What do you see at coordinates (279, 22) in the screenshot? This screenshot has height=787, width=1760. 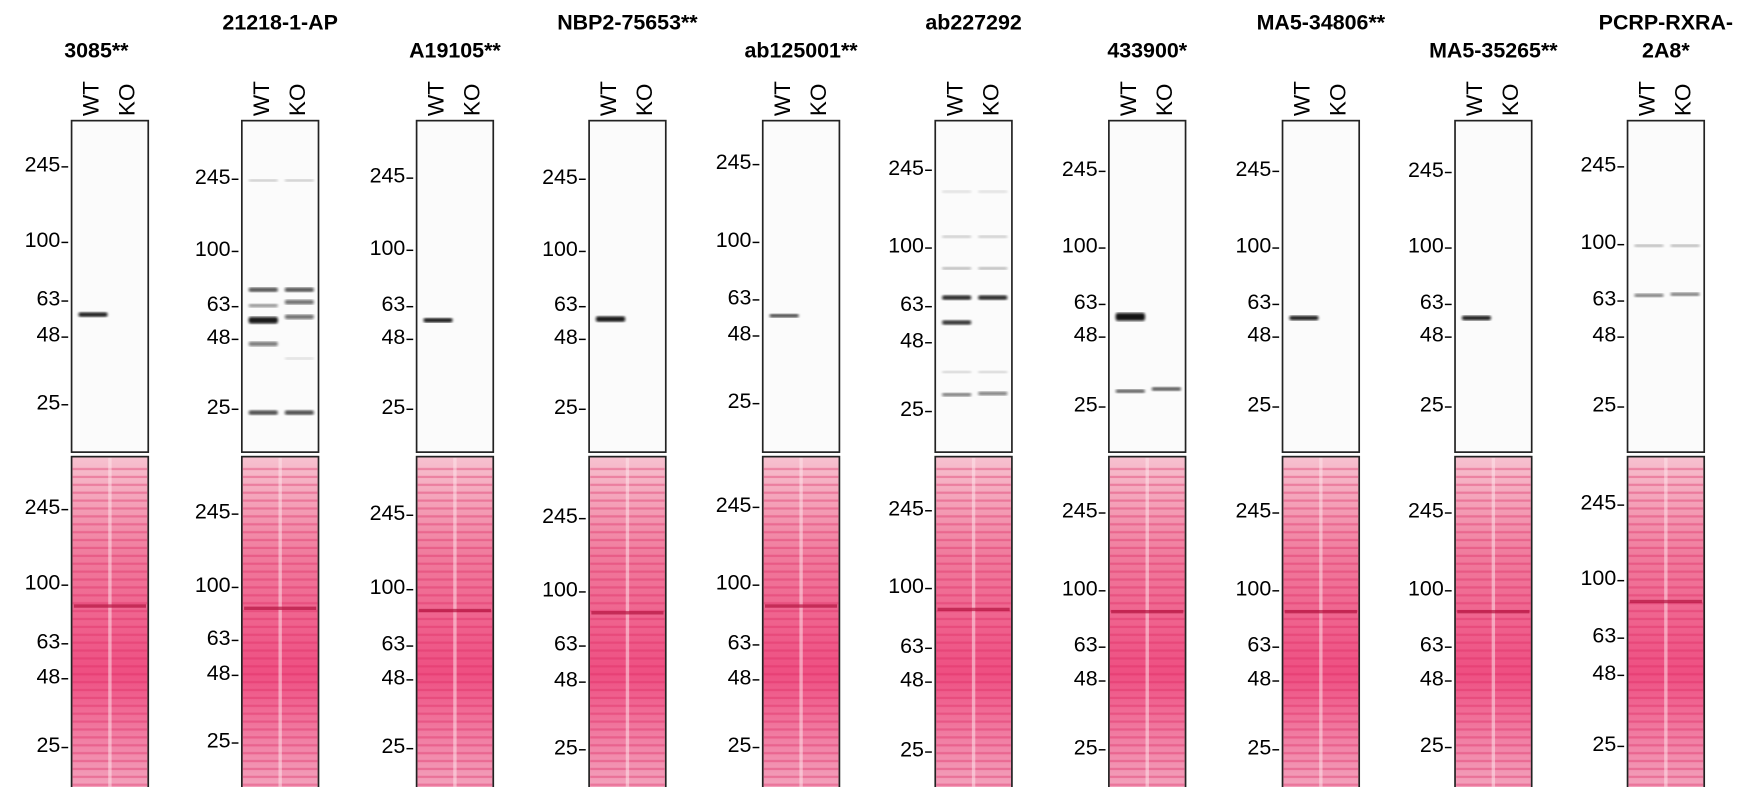 I see `antibody-title: 21218-1-AP` at bounding box center [279, 22].